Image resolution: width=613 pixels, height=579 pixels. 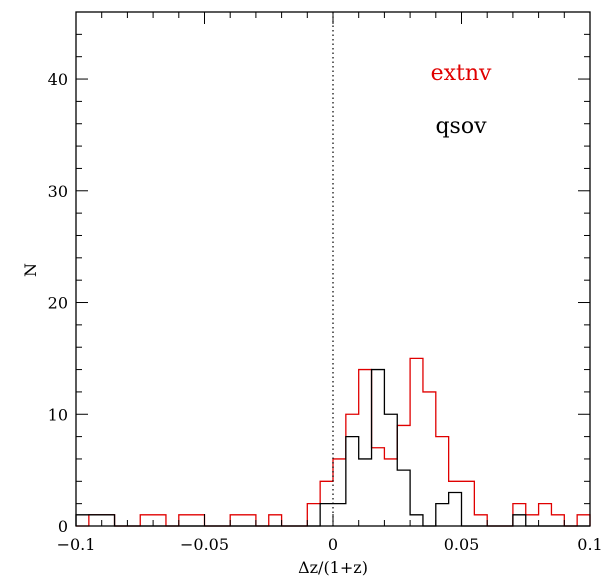 What do you see at coordinates (589, 544) in the screenshot?
I see `x-tick-label: 0.1` at bounding box center [589, 544].